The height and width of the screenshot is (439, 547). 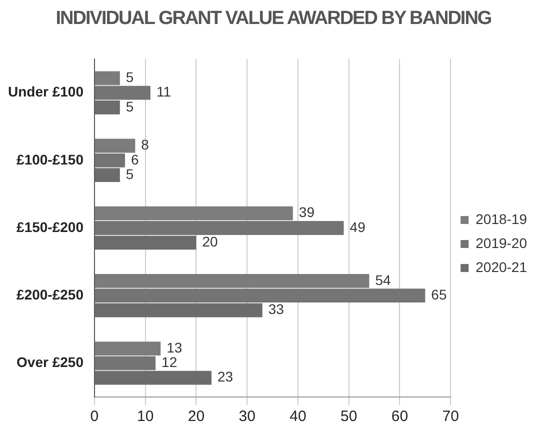 I want to click on y-tick-label: £150-£200, so click(x=50, y=226).